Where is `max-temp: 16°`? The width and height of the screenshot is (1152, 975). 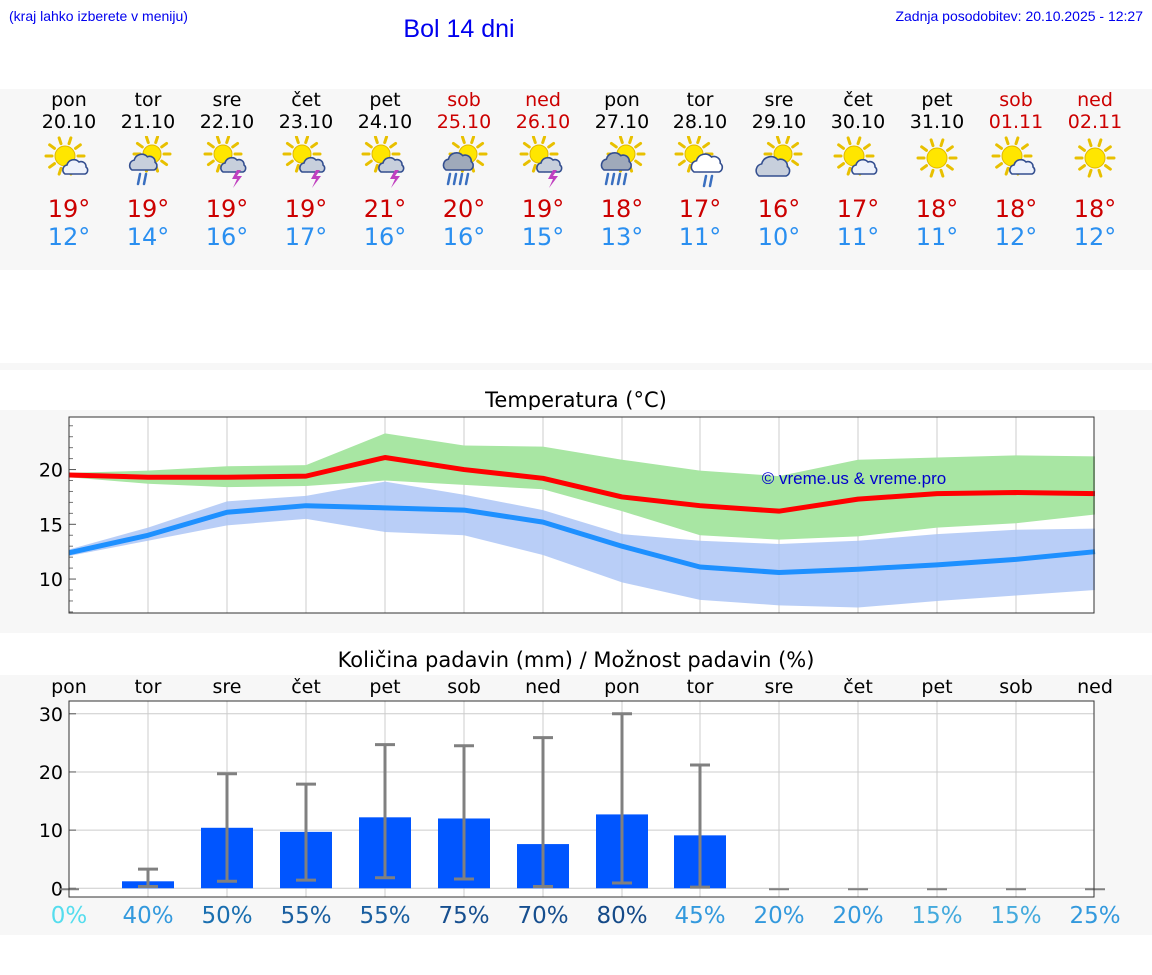 max-temp: 16° is located at coordinates (779, 209).